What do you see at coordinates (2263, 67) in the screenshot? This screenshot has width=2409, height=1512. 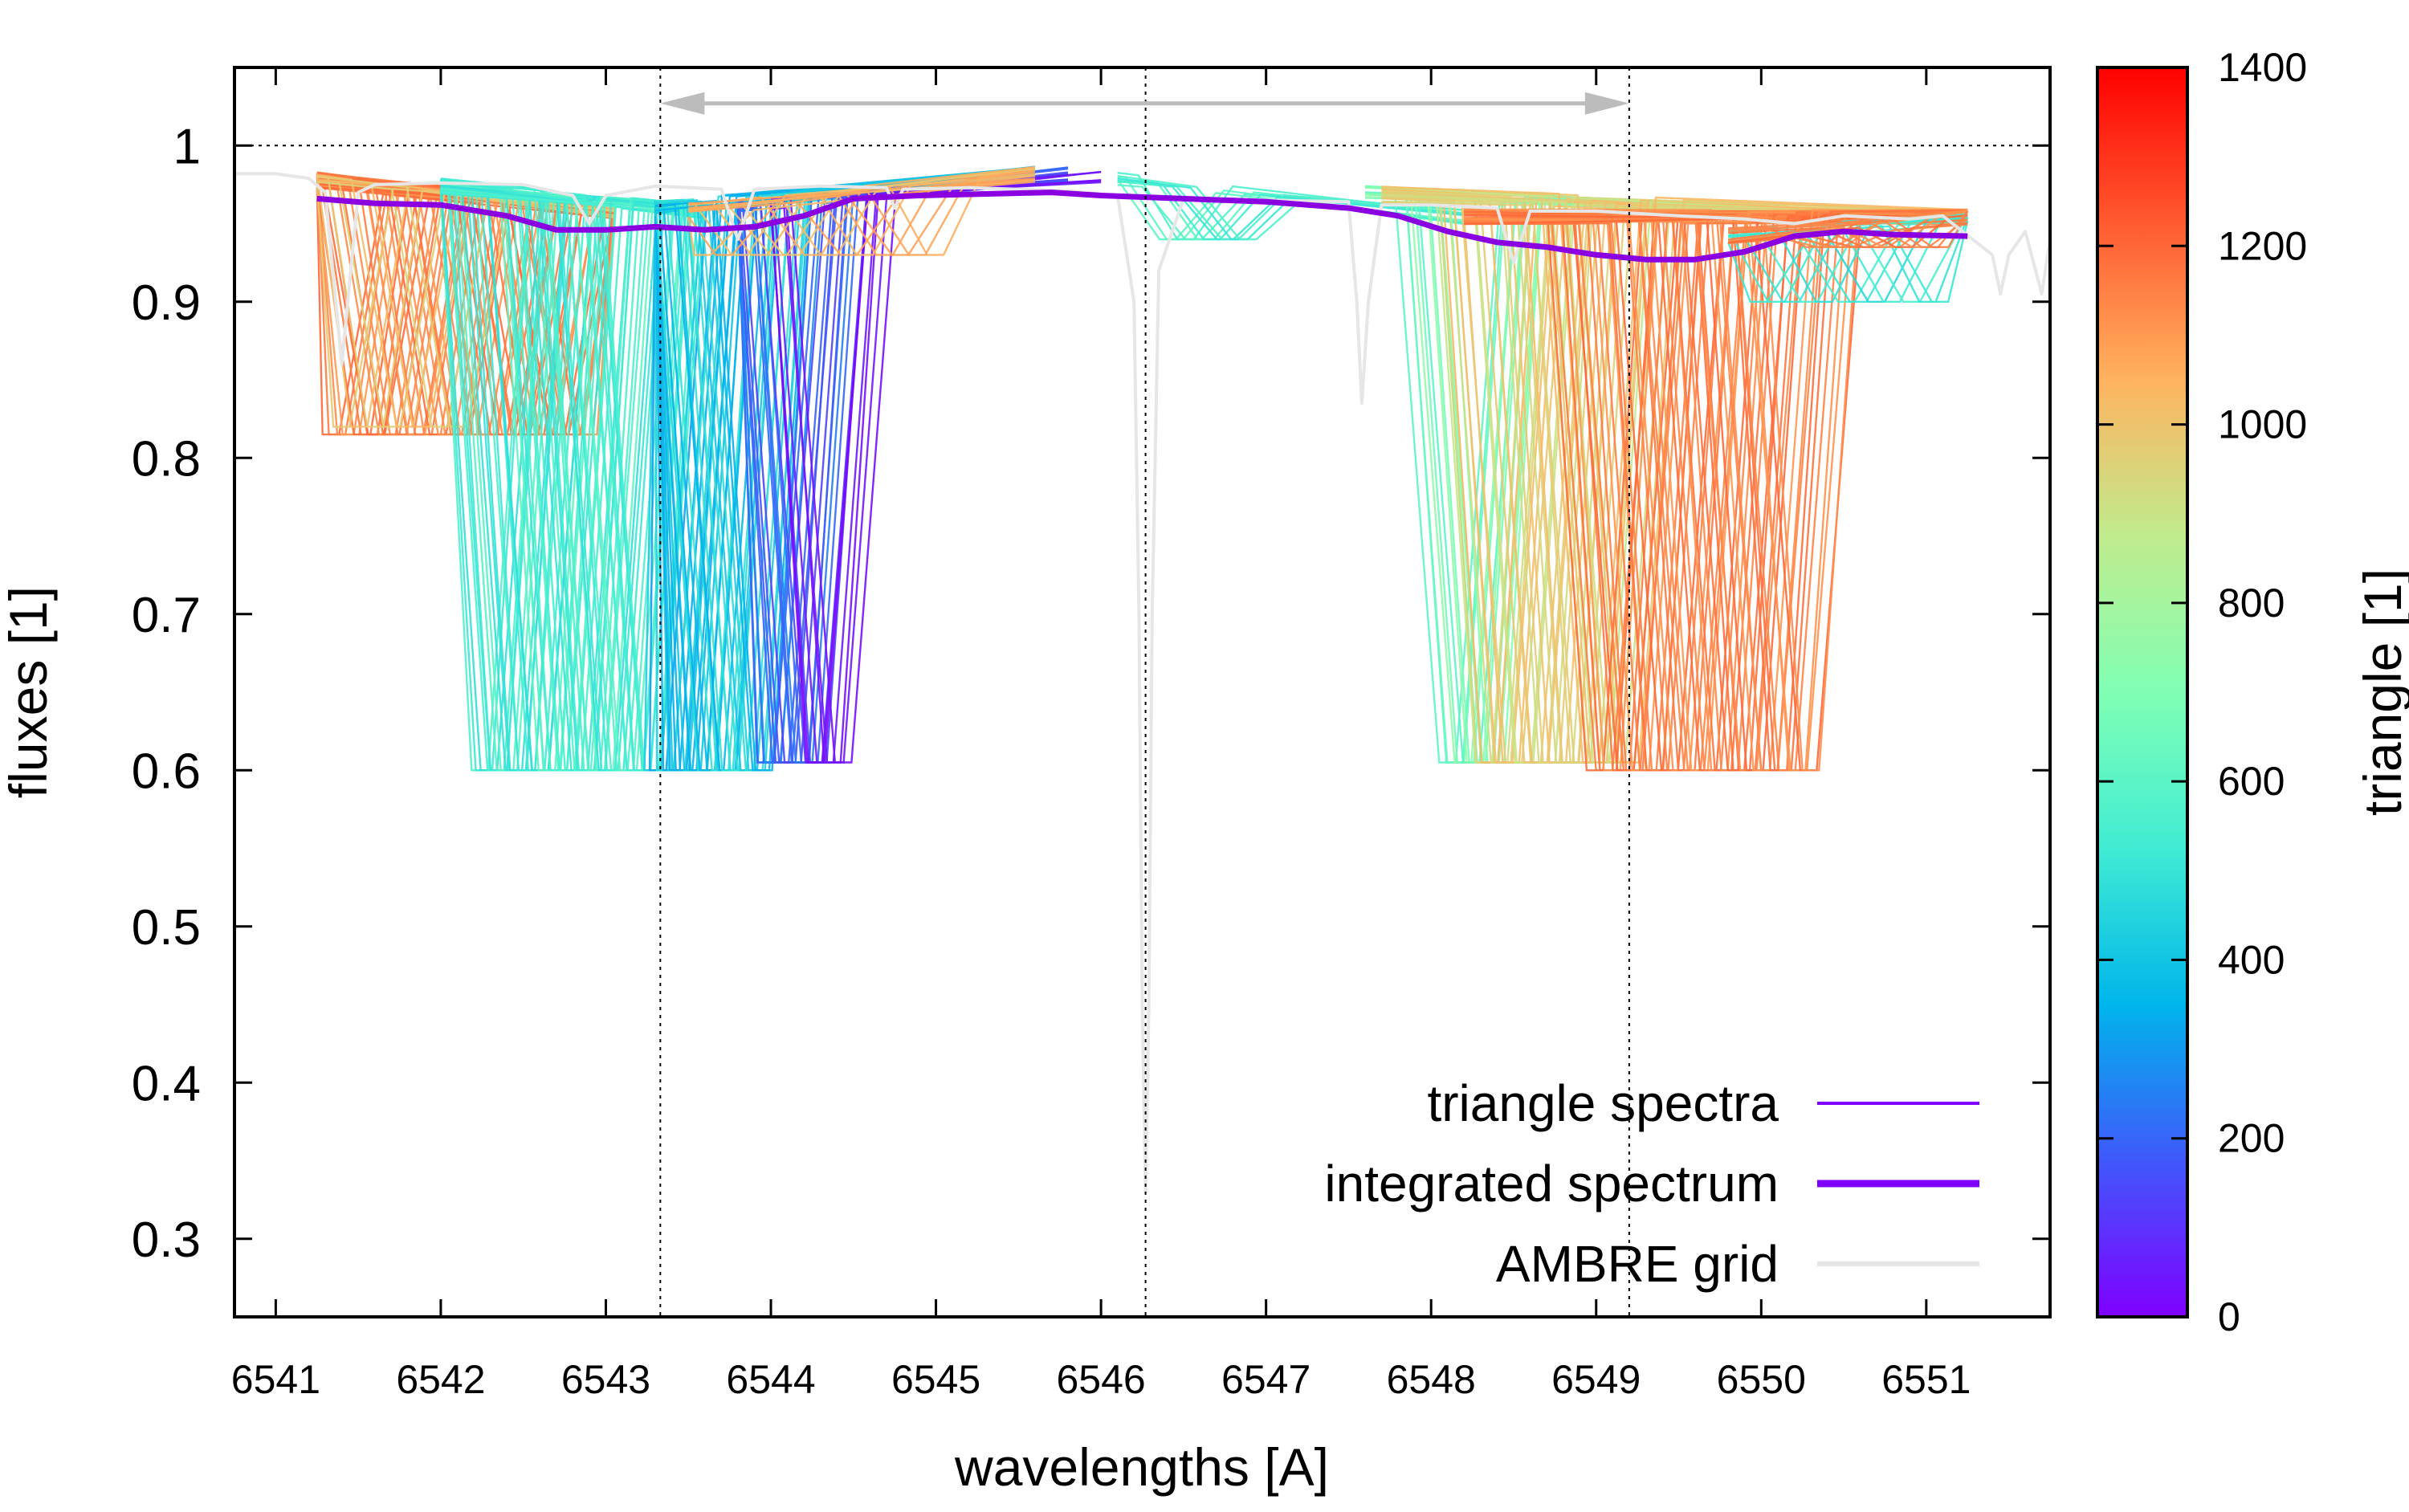 I see `colorbar-tick-label: 1400` at bounding box center [2263, 67].